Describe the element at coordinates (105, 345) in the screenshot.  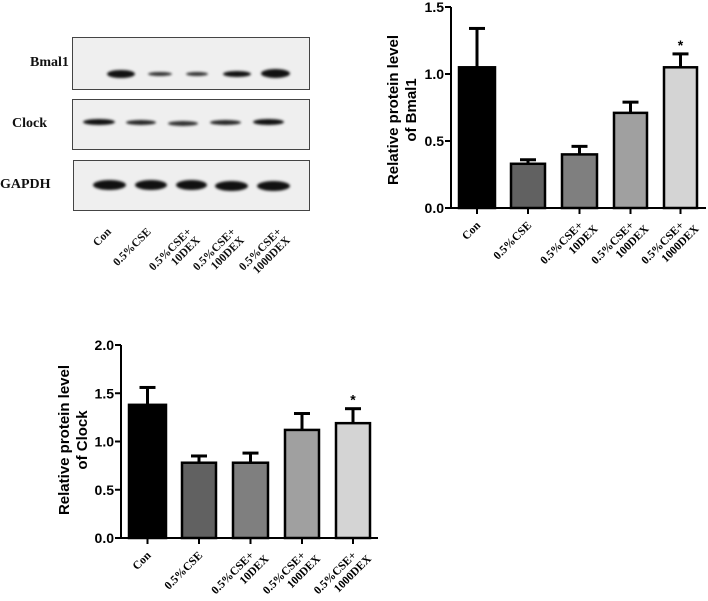
I see `y-tick-label: 2.0` at that location.